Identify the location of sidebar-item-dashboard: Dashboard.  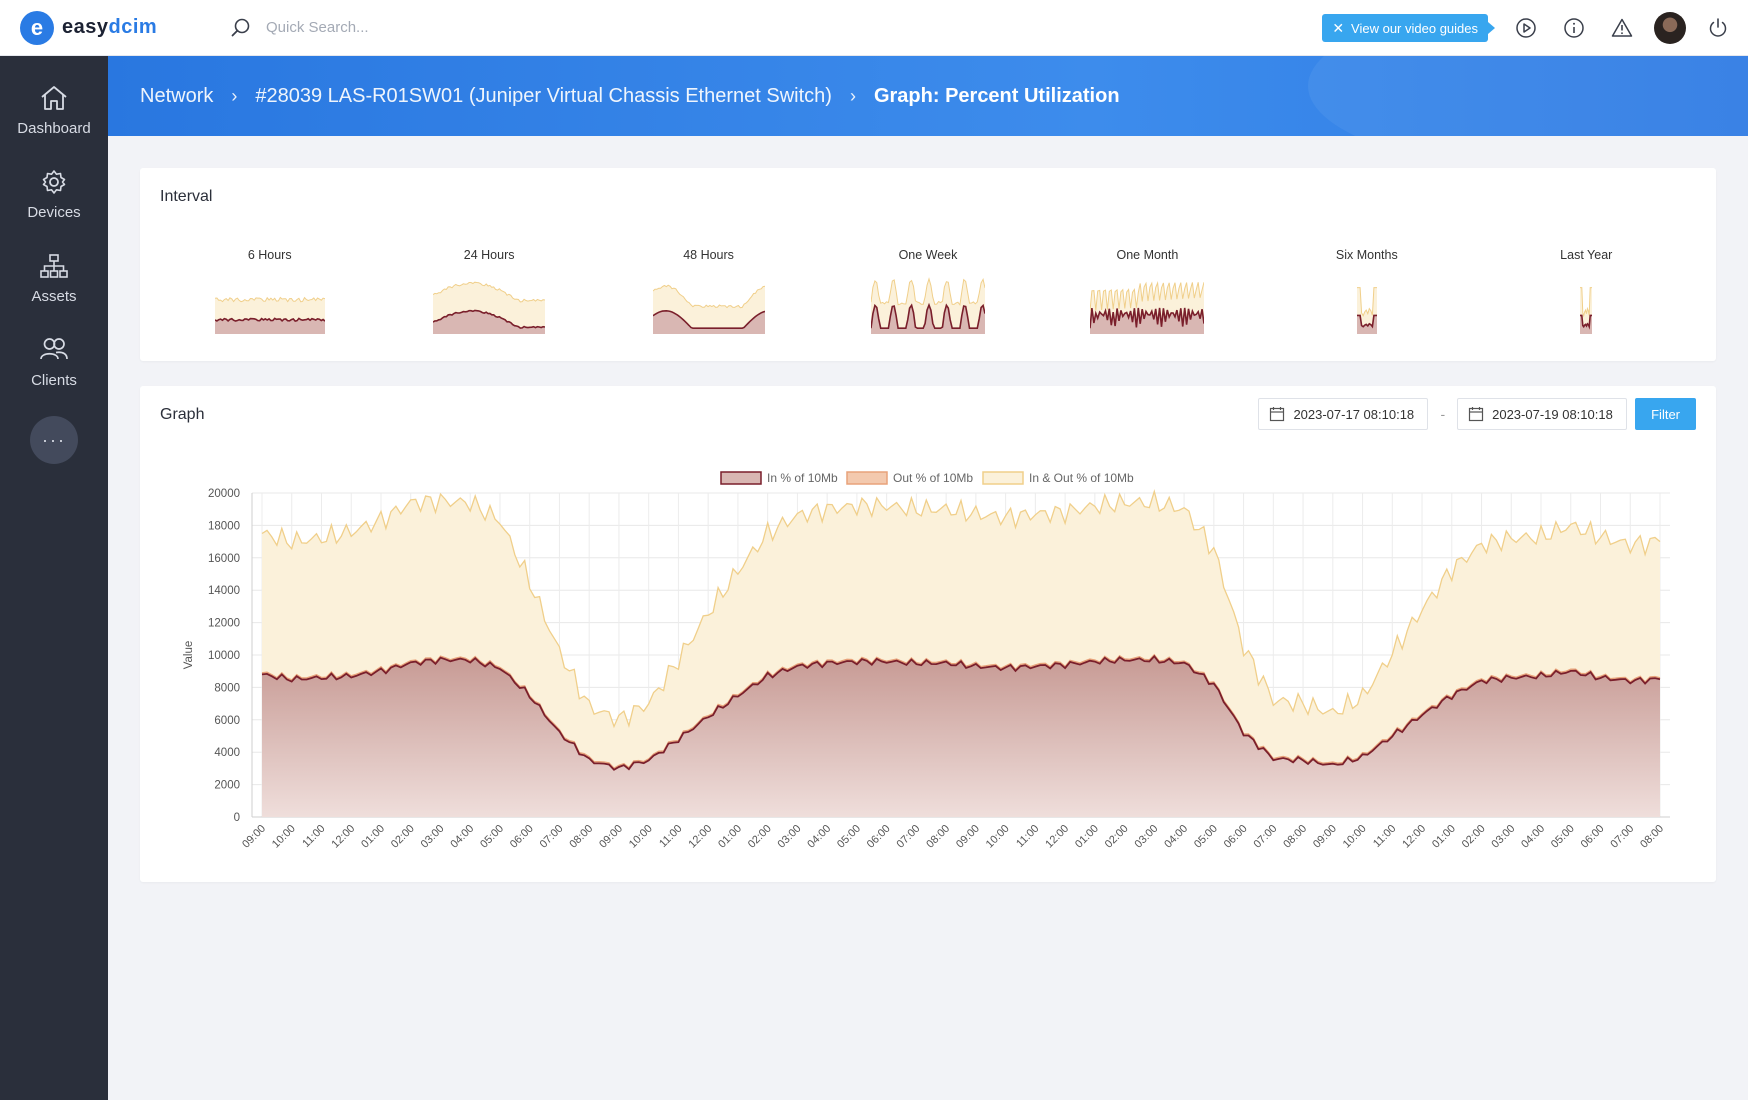
(54, 110).